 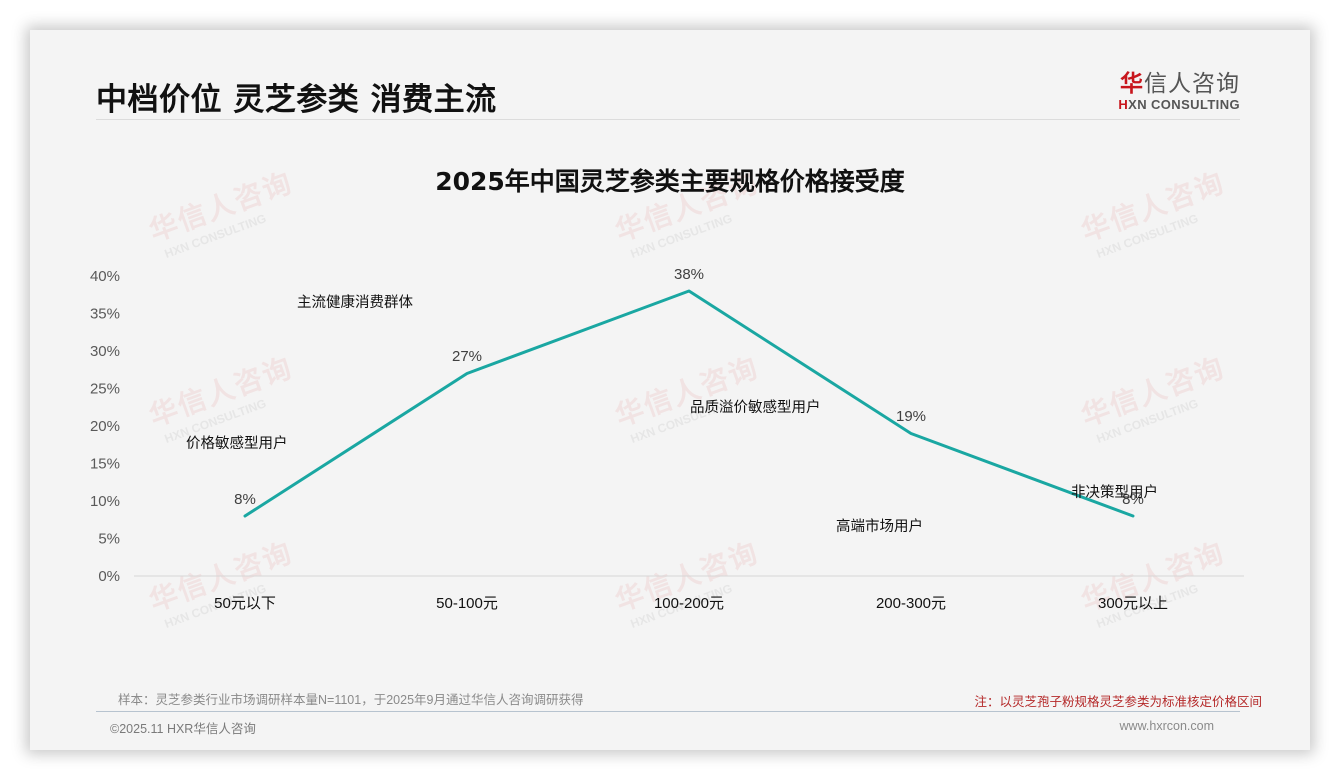 I want to click on price-note: 注：以灵芝孢子粉规格灵芝参类为标准核定价格区间, so click(x=1118, y=702).